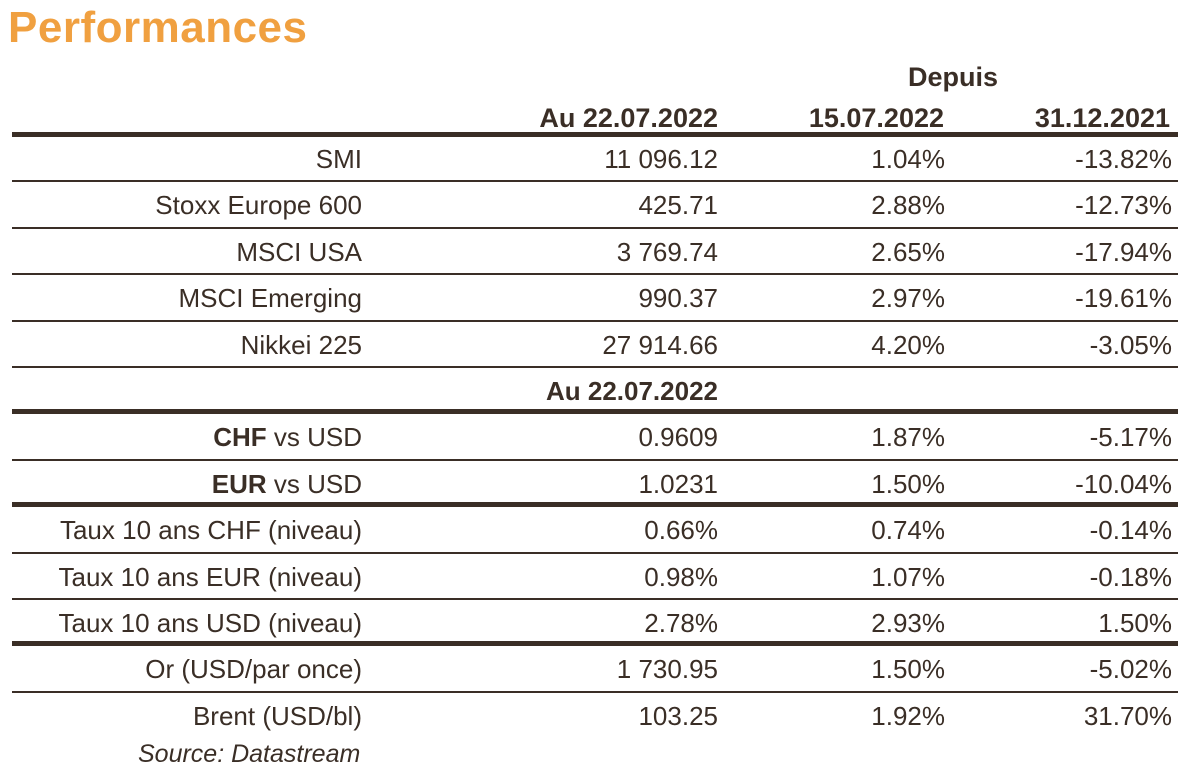 Image resolution: width=1186 pixels, height=783 pixels. I want to click on row-label: Or (USD/par once), so click(253, 669).